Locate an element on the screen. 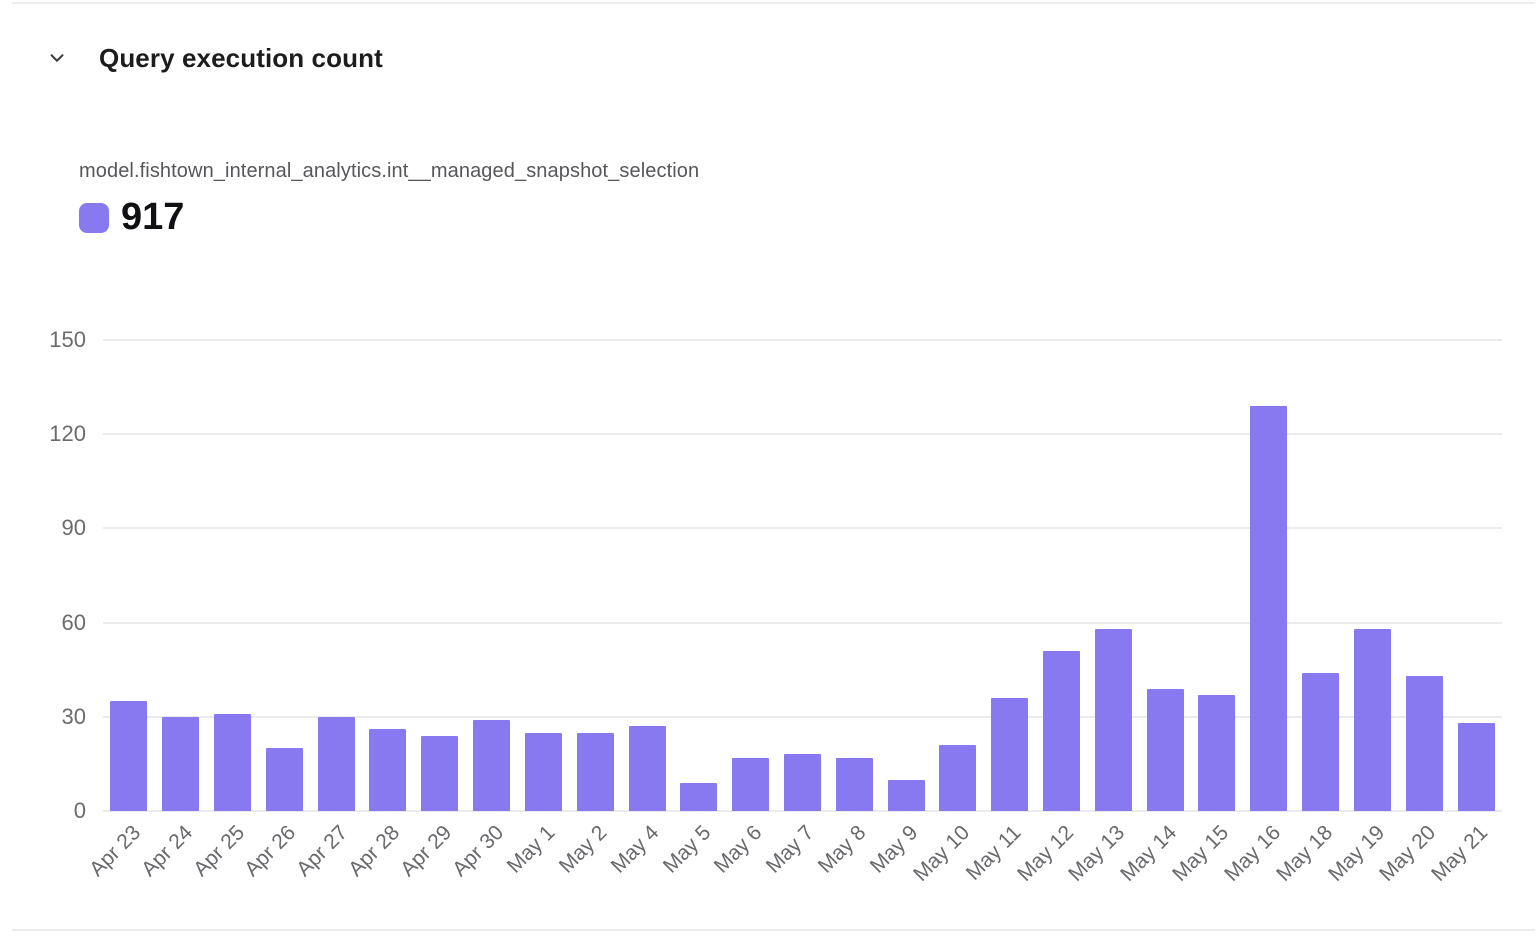  y-axis-tick-label: 30 is located at coordinates (73, 716).